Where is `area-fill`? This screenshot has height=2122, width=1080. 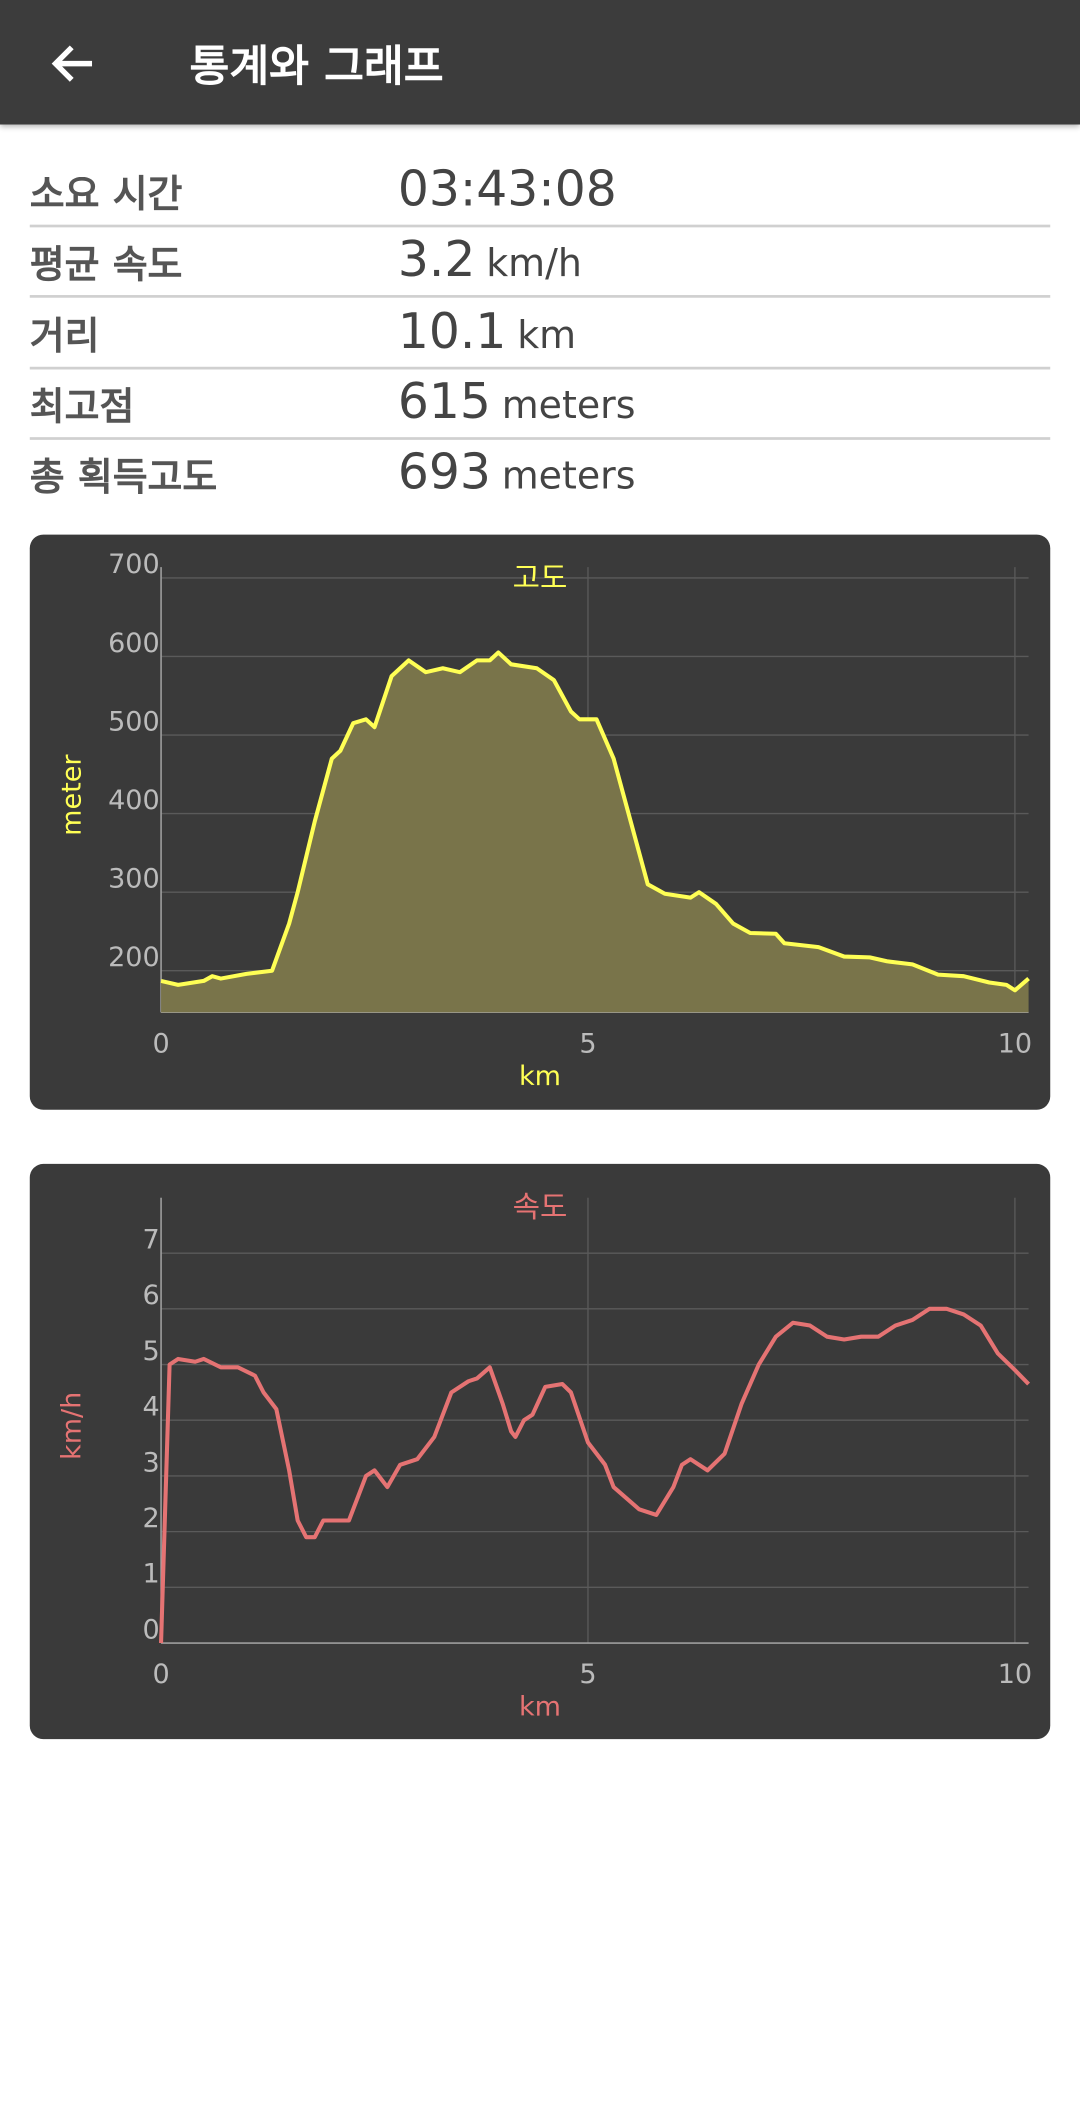 area-fill is located at coordinates (595, 832).